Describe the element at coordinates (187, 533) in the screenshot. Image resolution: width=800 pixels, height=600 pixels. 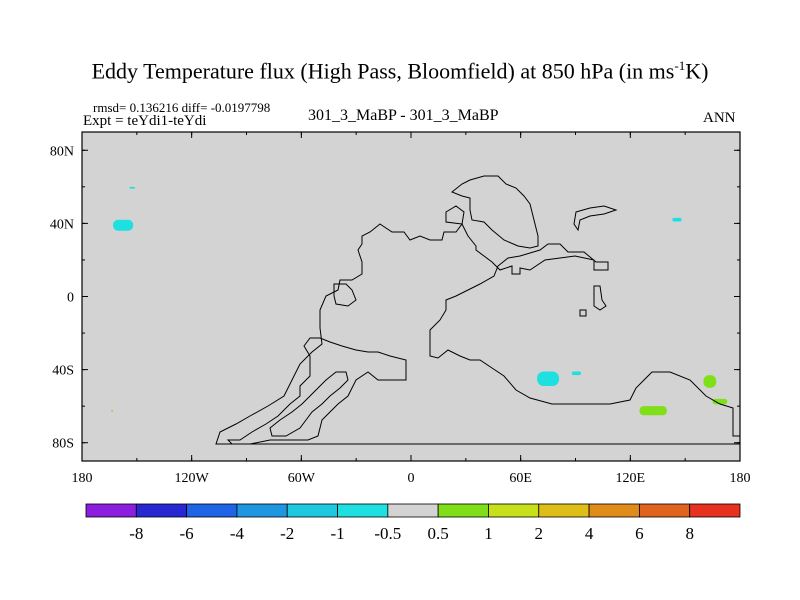
I see `colorbar-label: -6` at that location.